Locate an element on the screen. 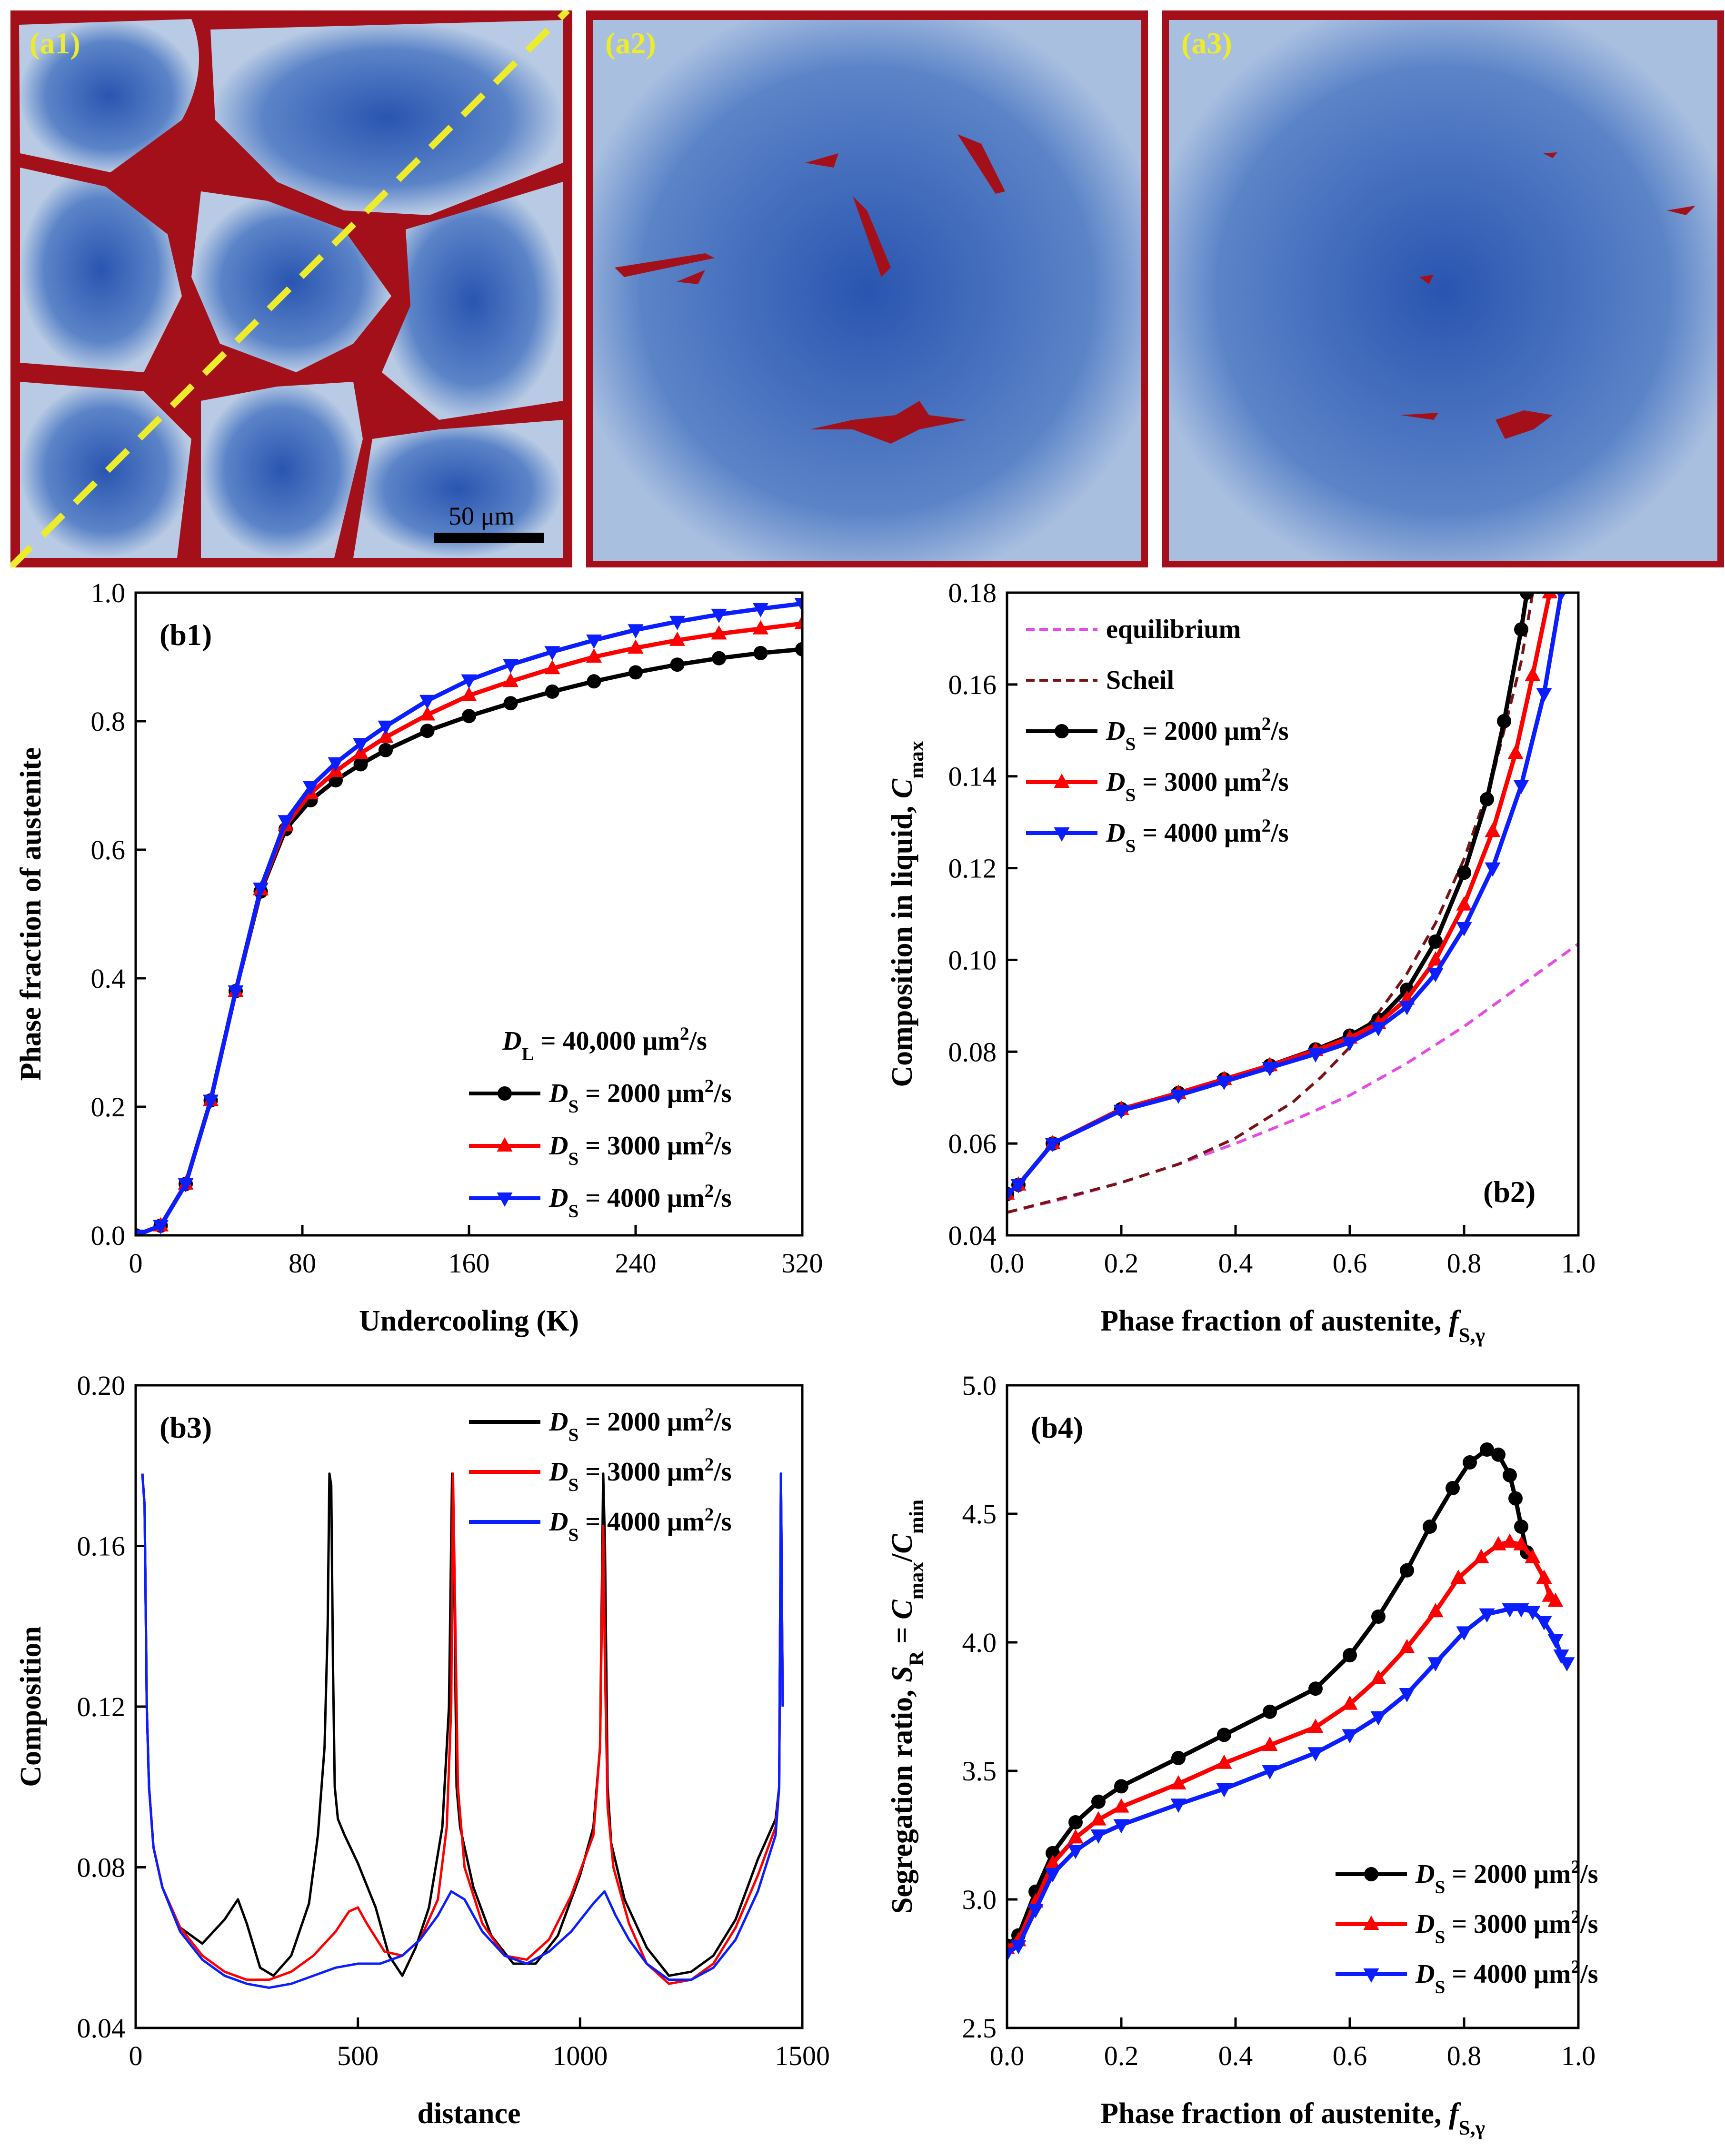  y-tick-label: 5.0 is located at coordinates (979, 1386).